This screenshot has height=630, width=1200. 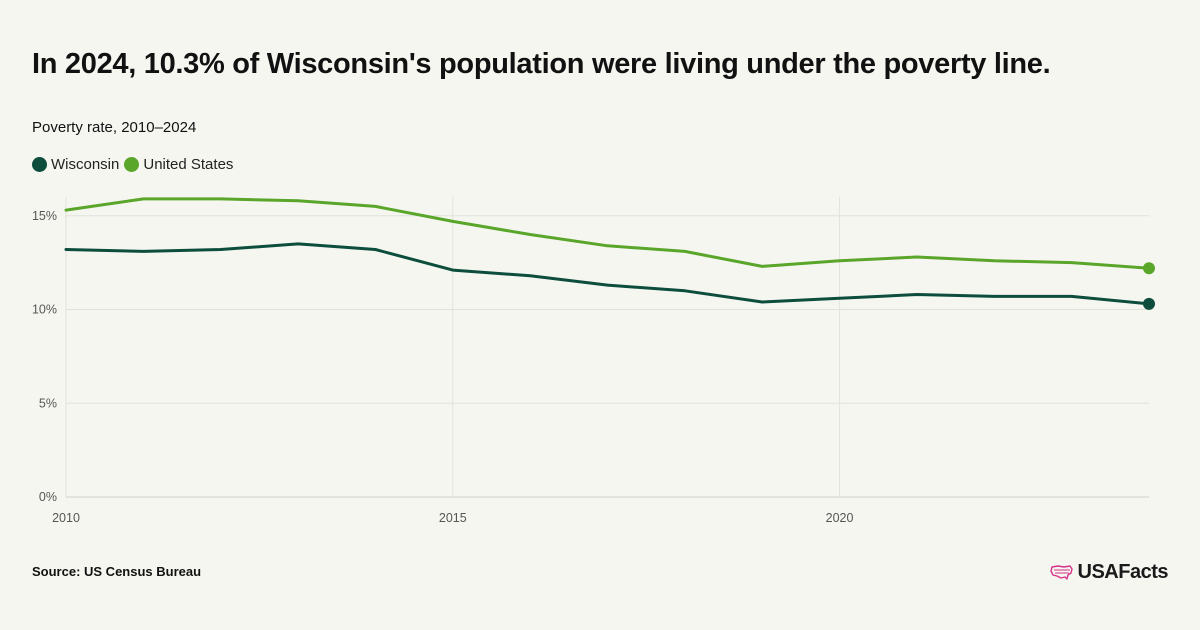 I want to click on legend-item-united-states: United States, so click(x=178, y=164).